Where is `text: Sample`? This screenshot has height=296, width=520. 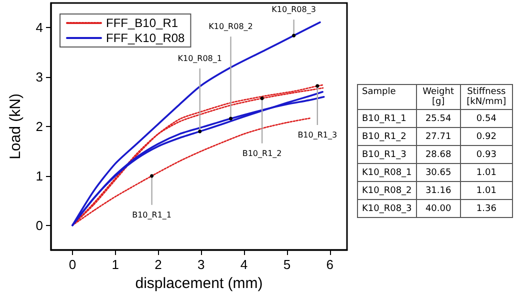 text: Sample is located at coordinates (387, 97).